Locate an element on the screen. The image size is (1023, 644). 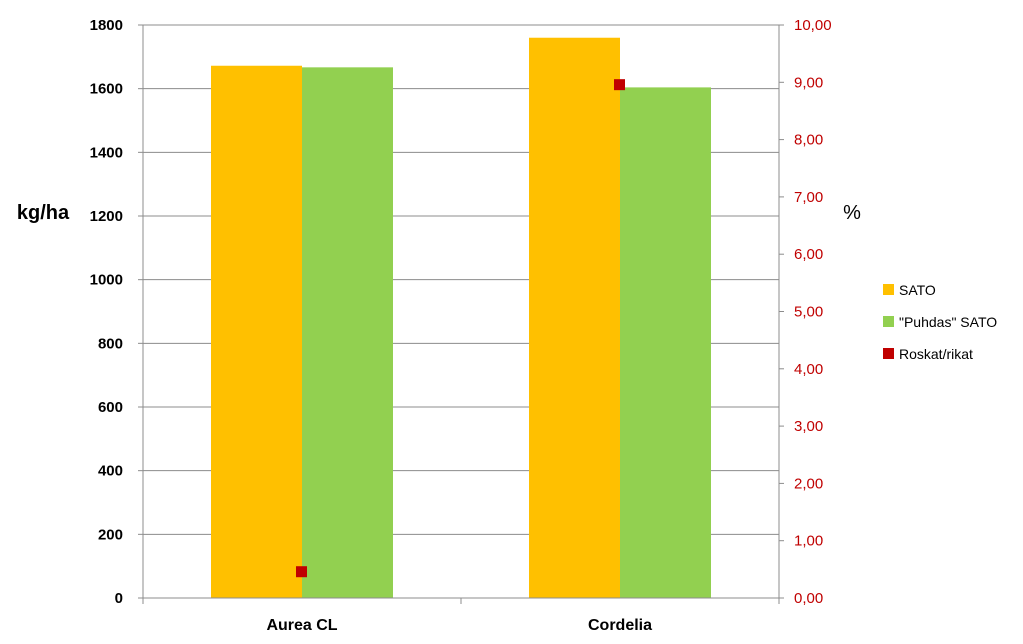
y-tick-label: 1000 is located at coordinates (106, 280).